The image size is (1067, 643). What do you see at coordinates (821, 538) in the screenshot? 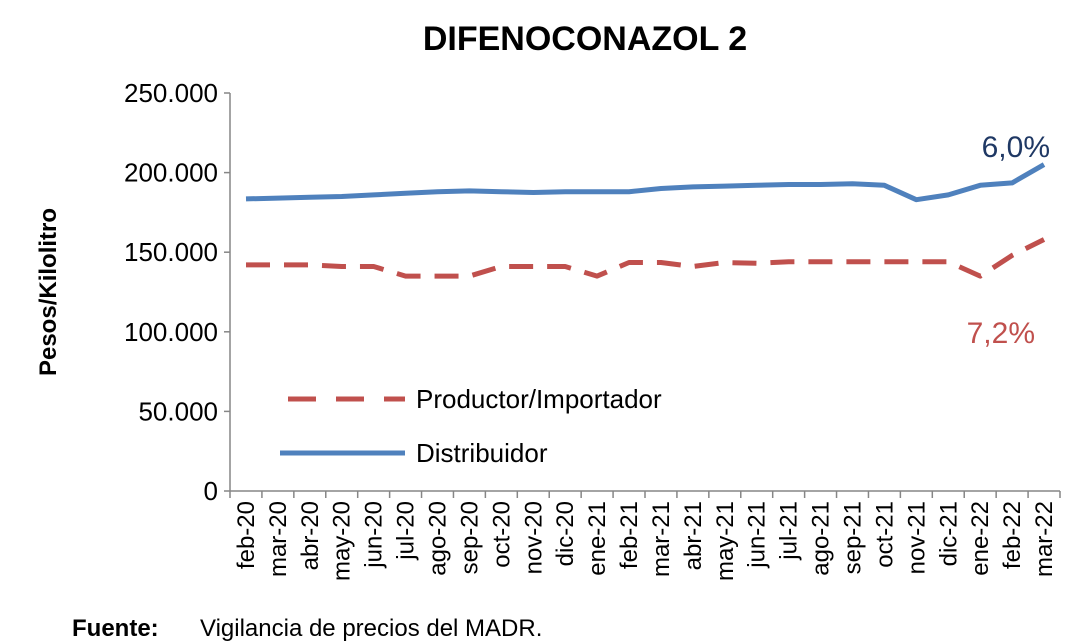
I see `x-tick-label: ago-21` at bounding box center [821, 538].